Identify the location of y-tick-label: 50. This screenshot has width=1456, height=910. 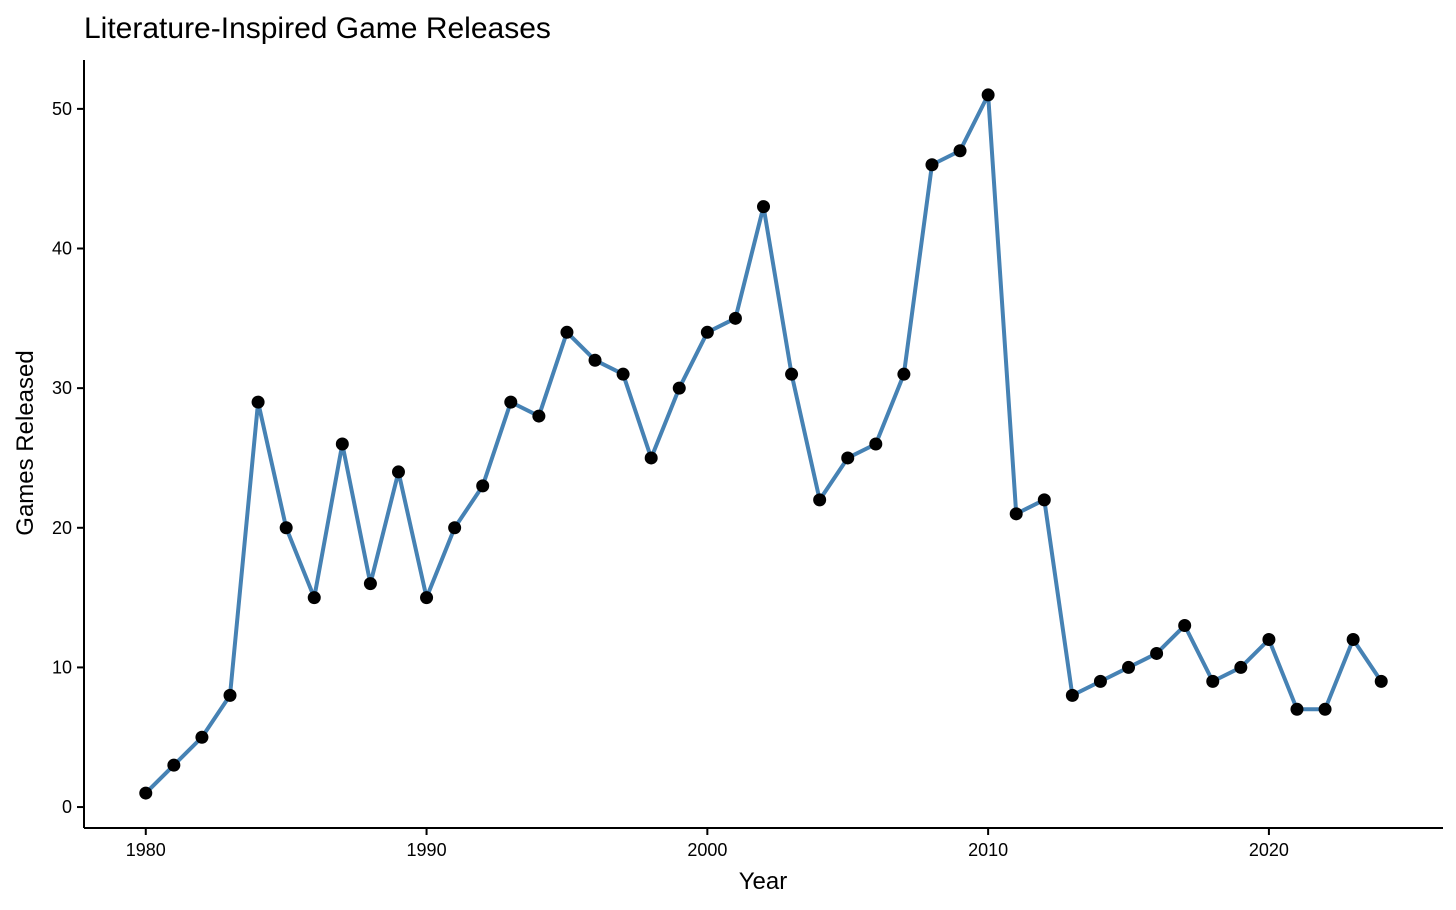
(62, 109).